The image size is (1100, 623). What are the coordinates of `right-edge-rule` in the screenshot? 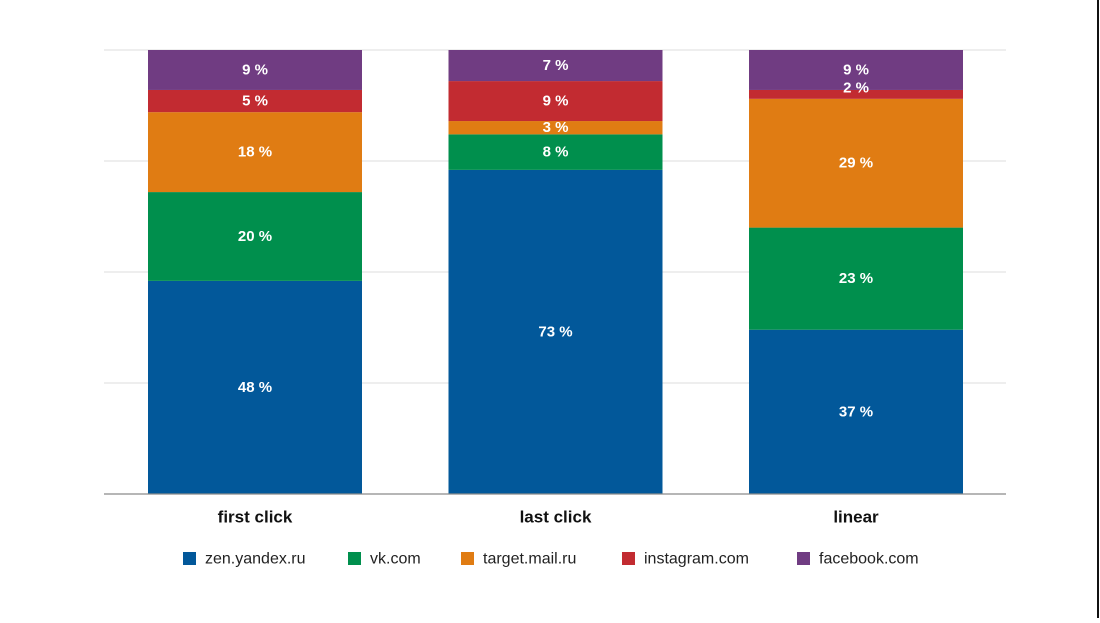 It's located at (1098, 309).